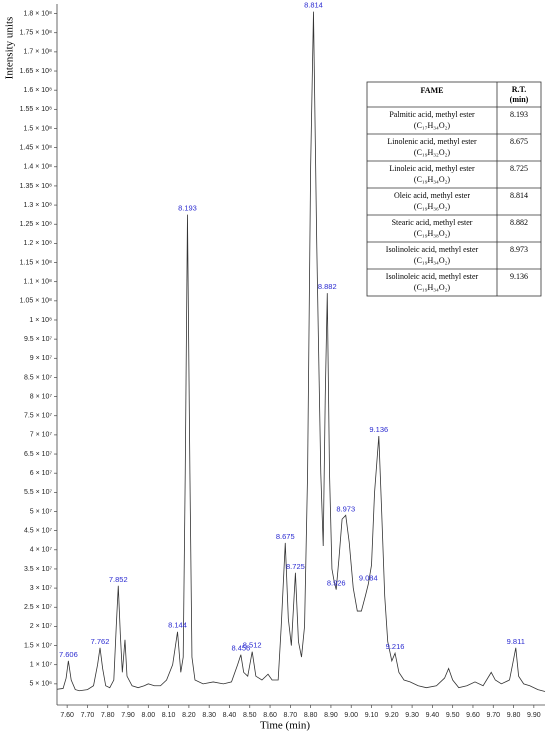  Describe the element at coordinates (36, 71) in the screenshot. I see `y-tick-label: 1.65 × 10⁸` at that location.